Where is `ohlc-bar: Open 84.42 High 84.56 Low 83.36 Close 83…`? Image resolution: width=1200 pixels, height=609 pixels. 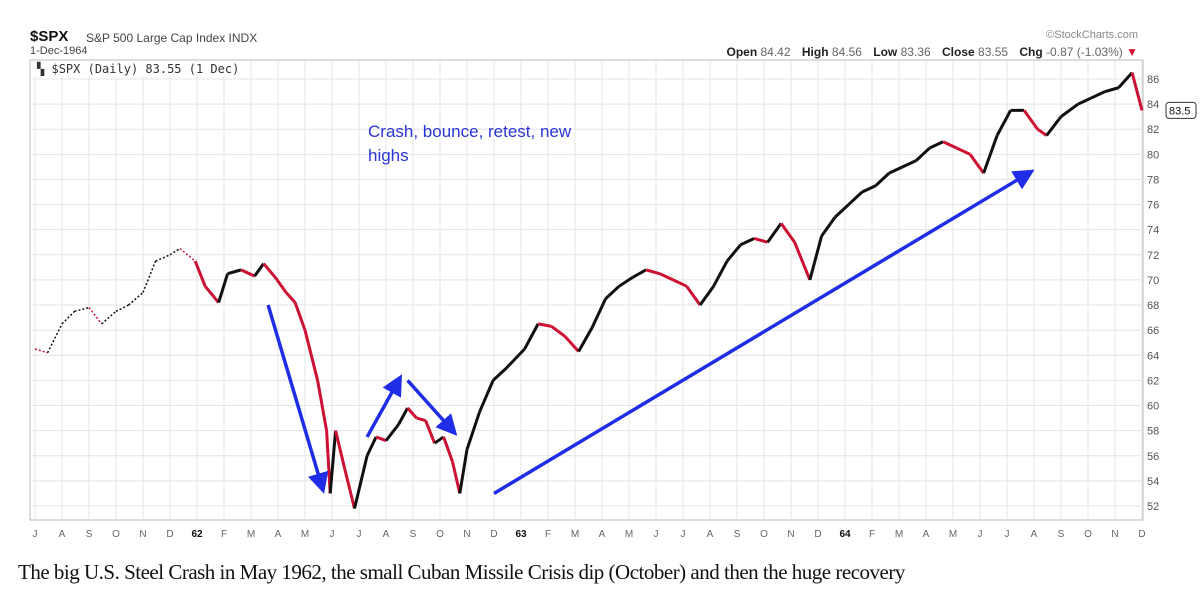
ohlc-bar: Open 84.42 High 84.56 Low 83.36 Close 83… is located at coordinates (928, 52).